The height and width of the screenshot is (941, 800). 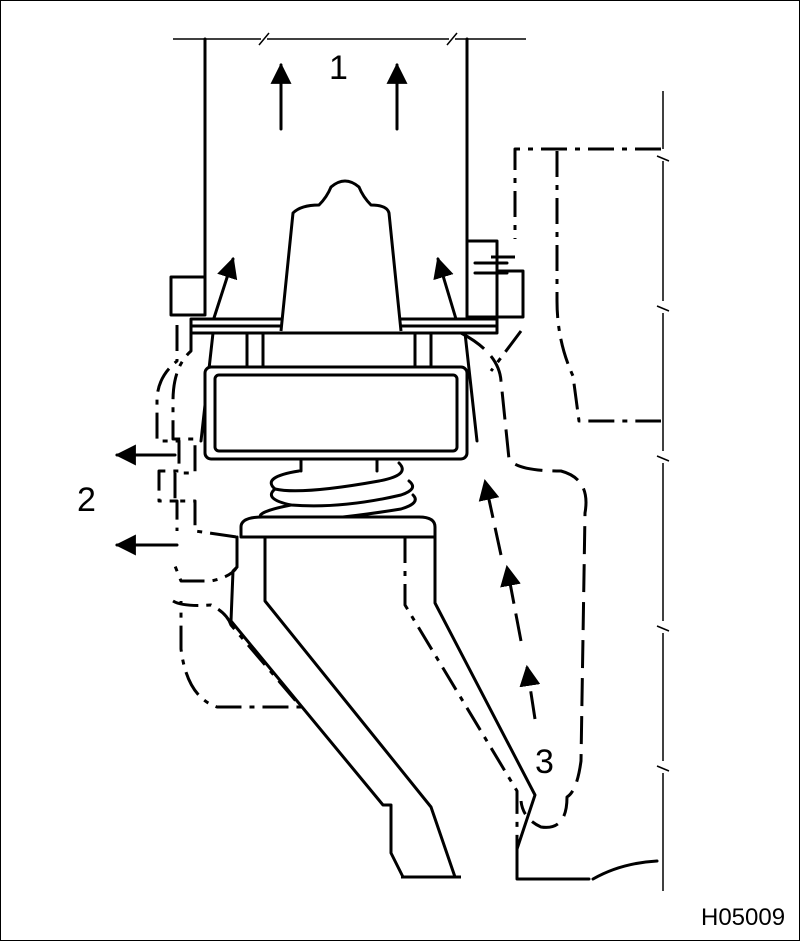 I want to click on left-housing, so click(x=229, y=517).